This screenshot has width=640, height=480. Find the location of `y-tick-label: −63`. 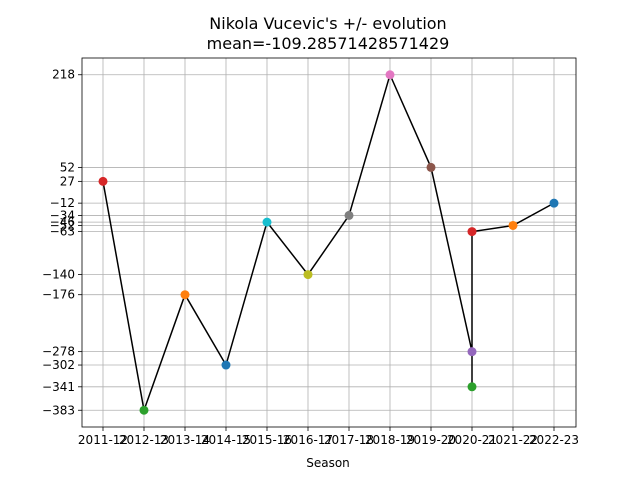

y-tick-label: −63 is located at coordinates (62, 232).